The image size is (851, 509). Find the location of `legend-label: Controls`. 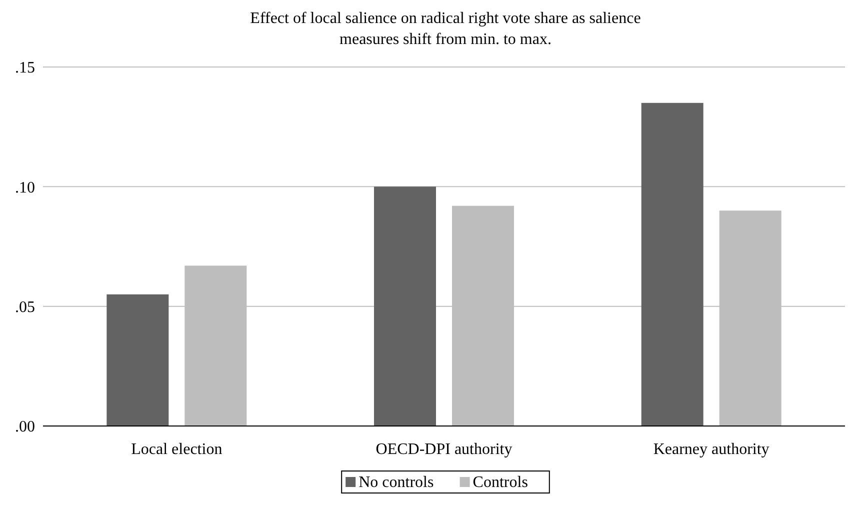

legend-label: Controls is located at coordinates (500, 482).